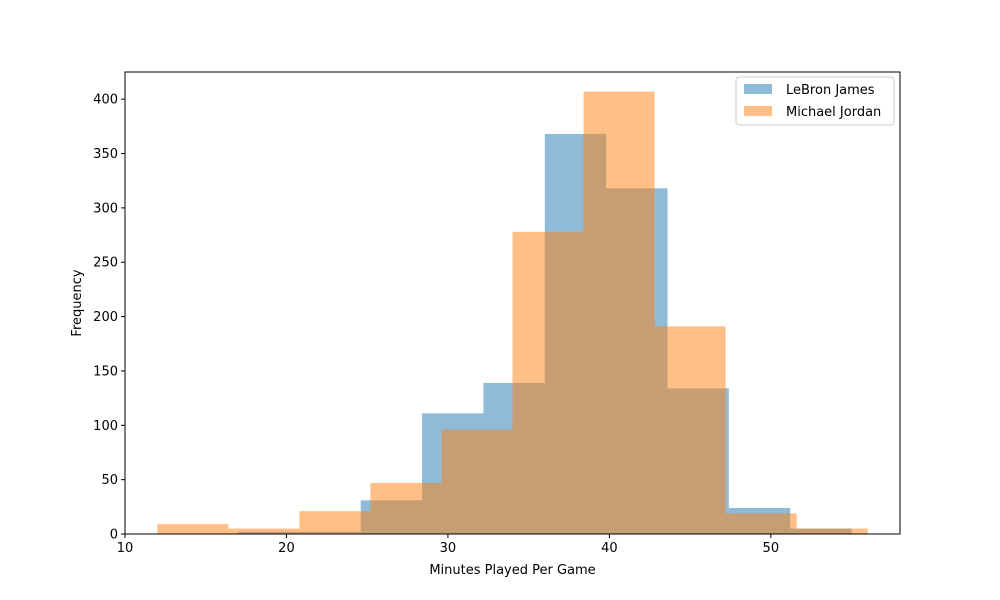 The width and height of the screenshot is (1000, 600). What do you see at coordinates (830, 90) in the screenshot?
I see `legend-label-lebron-james: LeBron James` at bounding box center [830, 90].